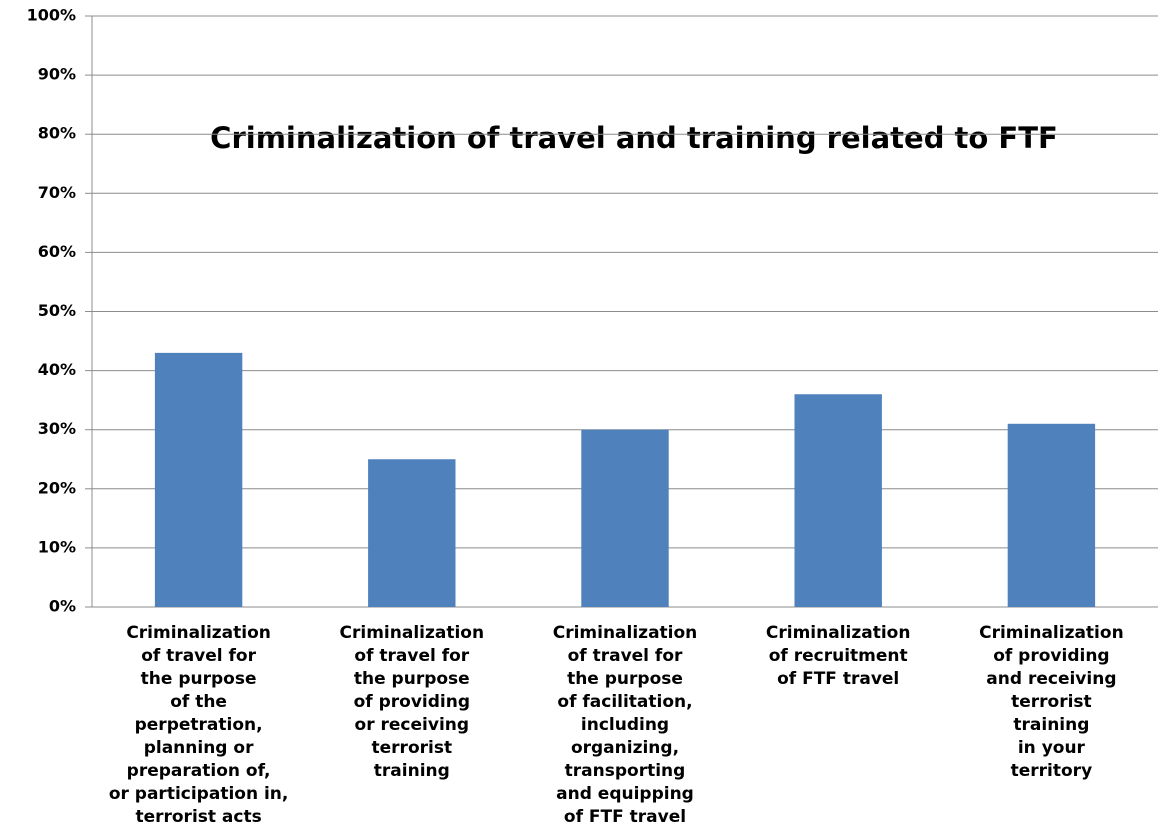 Image resolution: width=1160 pixels, height=825 pixels. I want to click on y-tick-label: 30%, so click(57, 428).